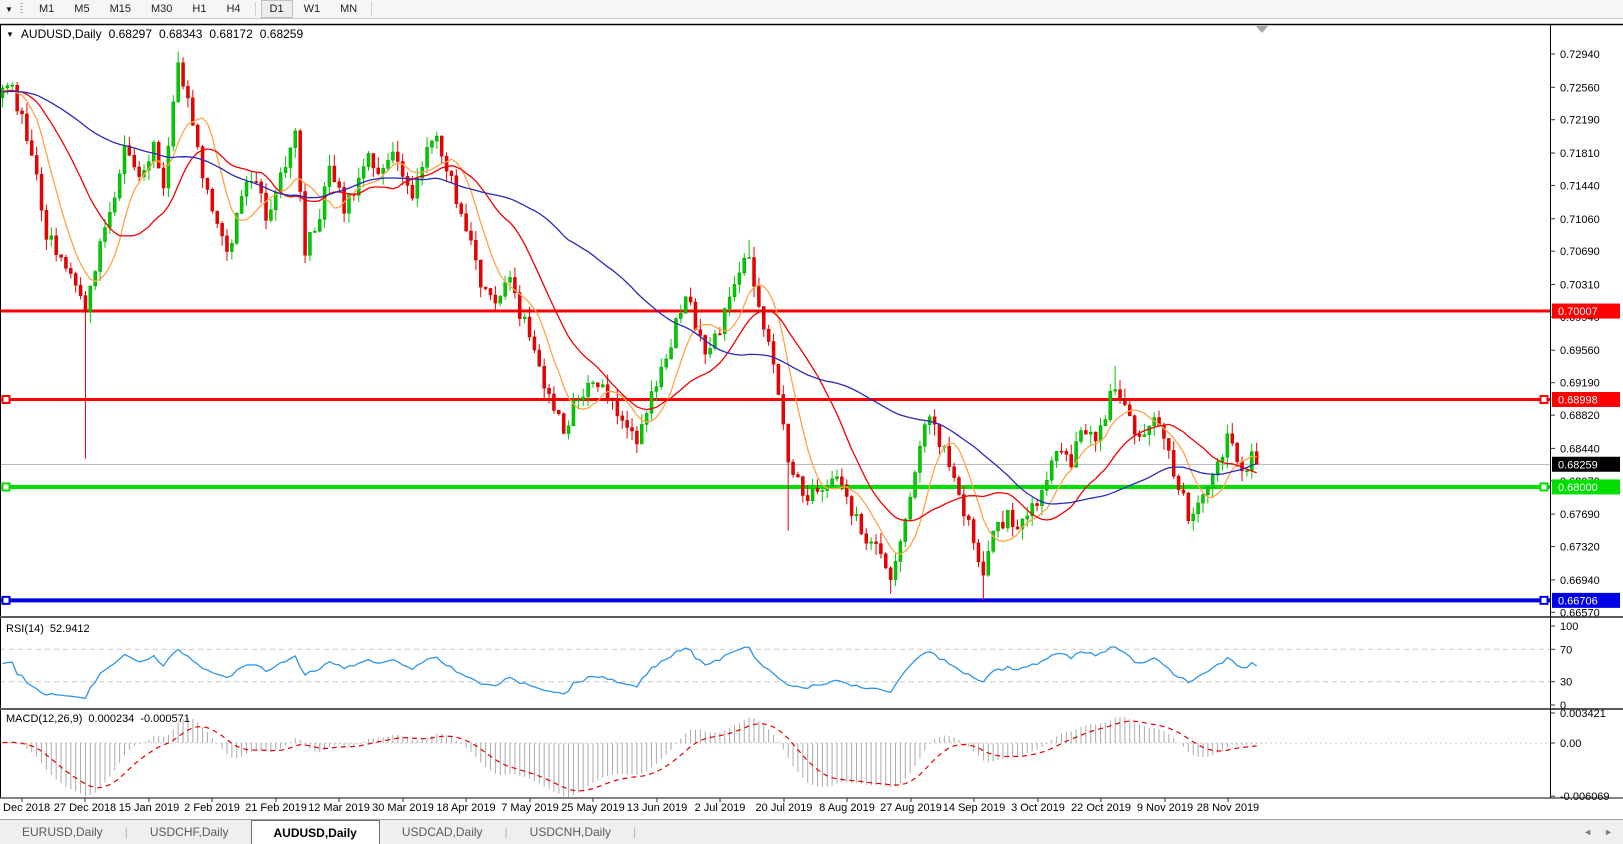 This screenshot has height=844, width=1623. Describe the element at coordinates (1580, 548) in the screenshot. I see `price-axis-tick: 0.67320` at that location.